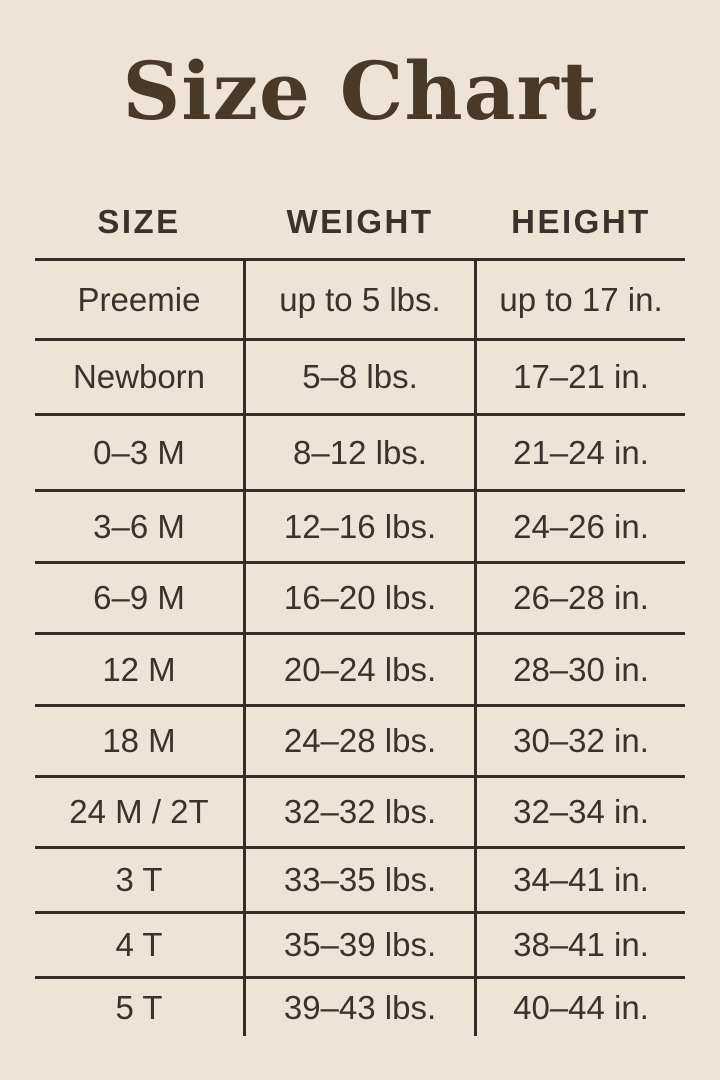 The width and height of the screenshot is (720, 1080). I want to click on weight-cell: 24–28 lbs., so click(360, 741).